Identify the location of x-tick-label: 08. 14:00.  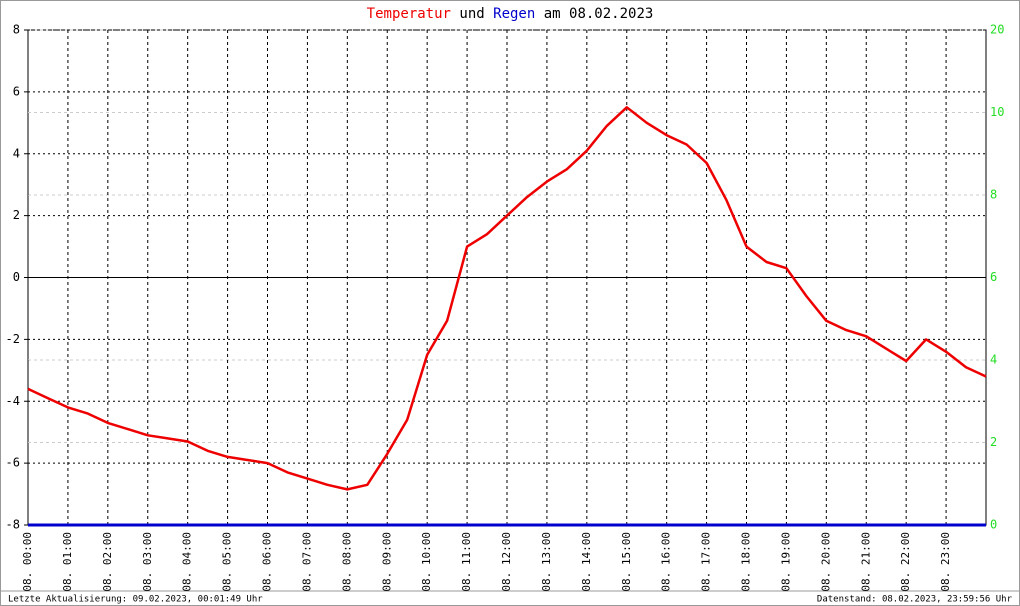
(586, 562).